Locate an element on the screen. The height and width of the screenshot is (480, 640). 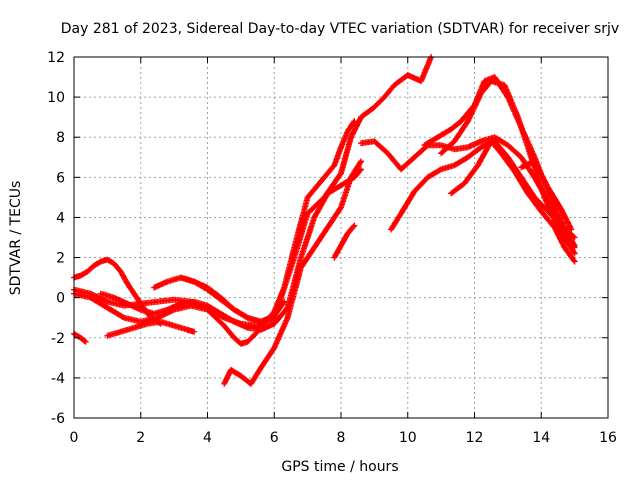
x-tick-label: 8 is located at coordinates (341, 438).